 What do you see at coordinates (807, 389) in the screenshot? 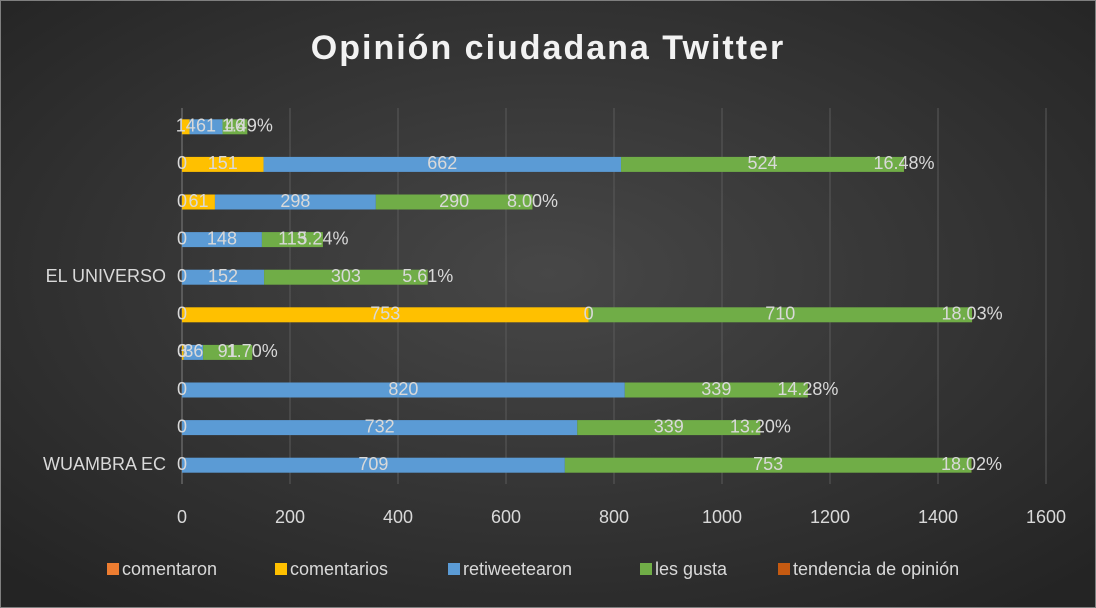
I see `data-label: 14.28%` at bounding box center [807, 389].